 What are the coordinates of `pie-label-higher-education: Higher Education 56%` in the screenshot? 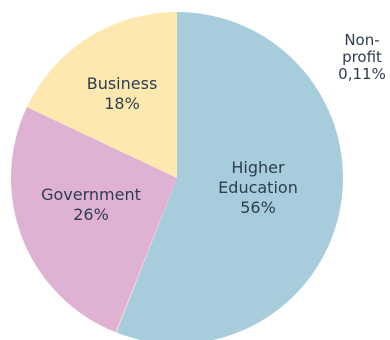 It's located at (258, 187).